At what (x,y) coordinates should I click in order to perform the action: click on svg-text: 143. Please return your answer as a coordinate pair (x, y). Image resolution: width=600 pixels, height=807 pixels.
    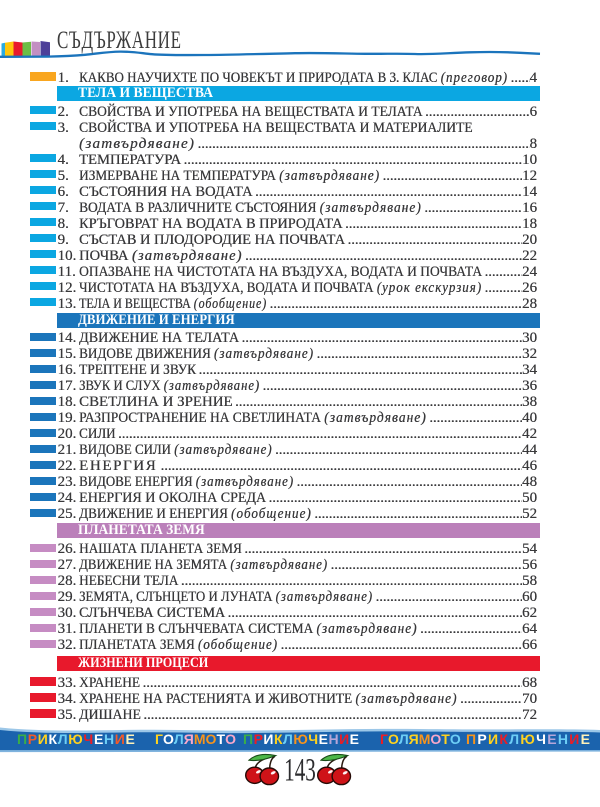
    Looking at the image, I should click on (300, 769).